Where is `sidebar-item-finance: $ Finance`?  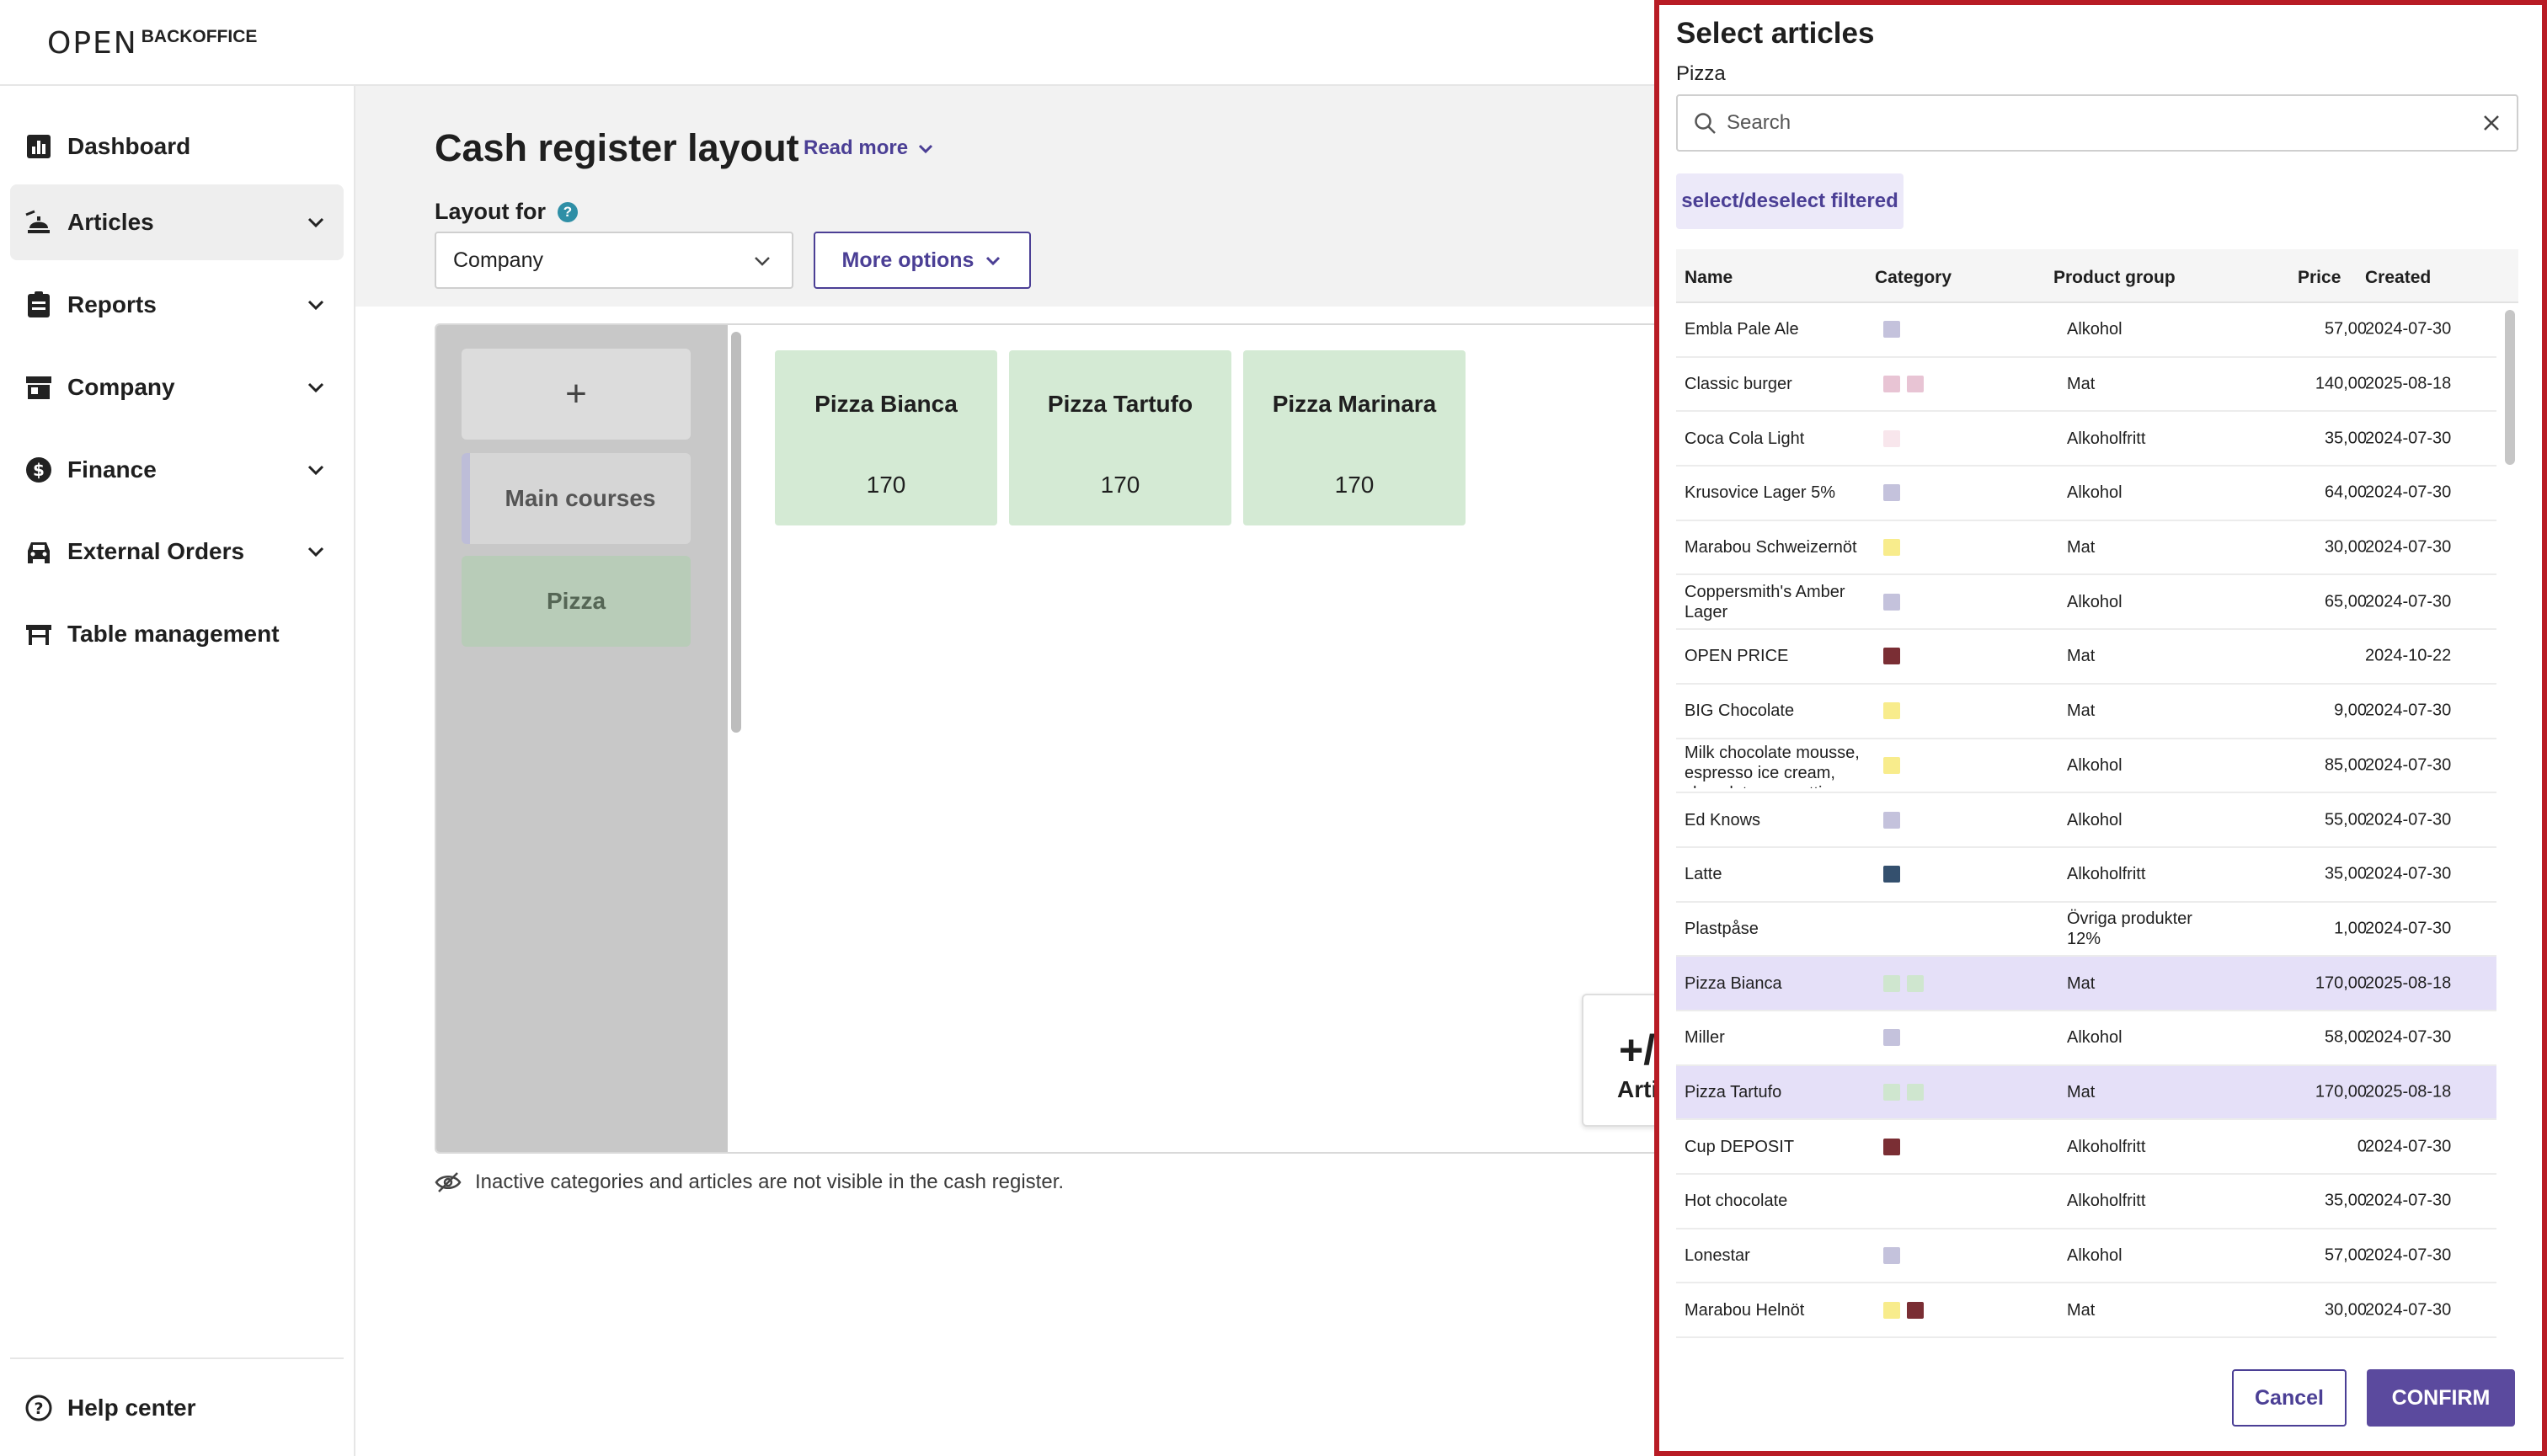
sidebar-item-finance: $ Finance is located at coordinates (177, 470).